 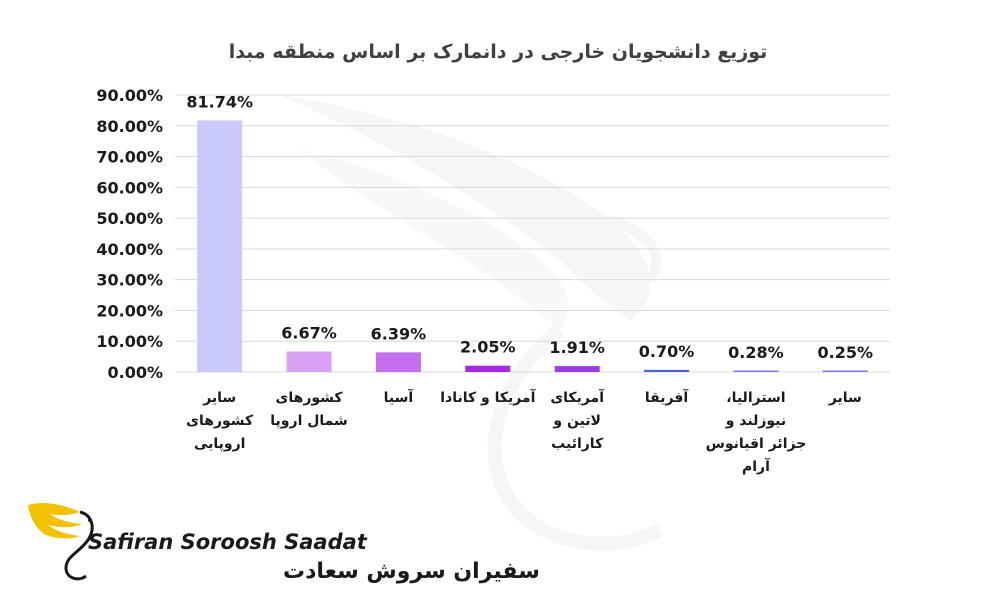 What do you see at coordinates (576, 421) in the screenshot?
I see `category-label: لاتین و` at bounding box center [576, 421].